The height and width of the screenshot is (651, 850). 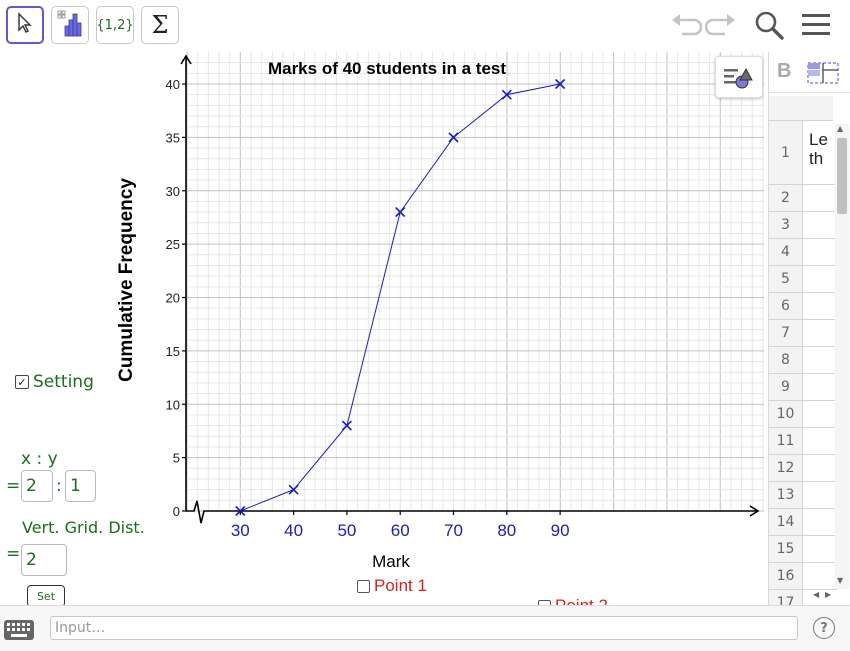 What do you see at coordinates (754, 511) in the screenshot?
I see `x-axis-arrow` at bounding box center [754, 511].